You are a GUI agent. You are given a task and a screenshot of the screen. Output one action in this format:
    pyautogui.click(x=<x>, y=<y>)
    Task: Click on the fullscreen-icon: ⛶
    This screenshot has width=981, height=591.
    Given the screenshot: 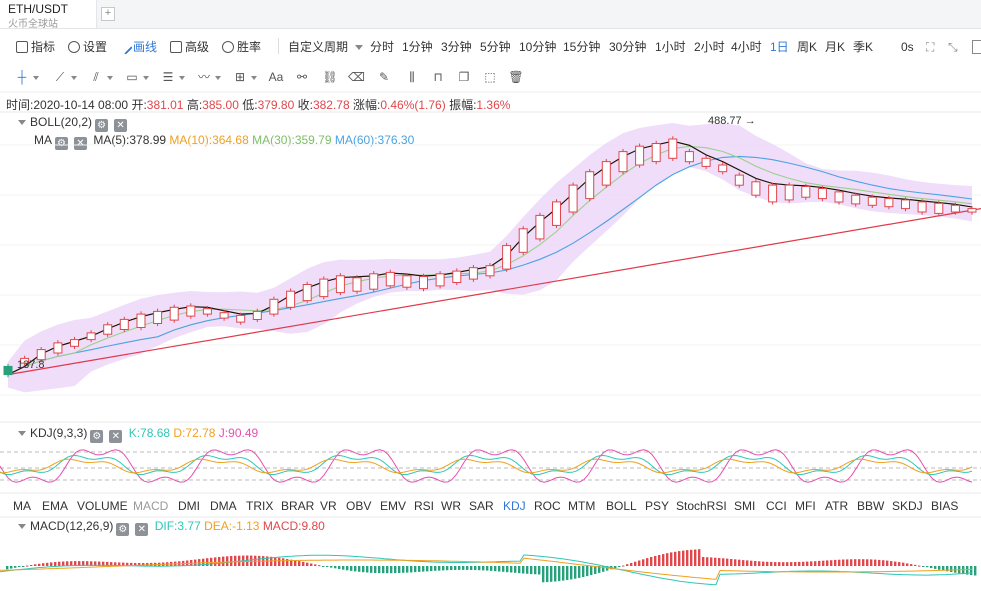 What is the action you would take?
    pyautogui.click(x=930, y=47)
    